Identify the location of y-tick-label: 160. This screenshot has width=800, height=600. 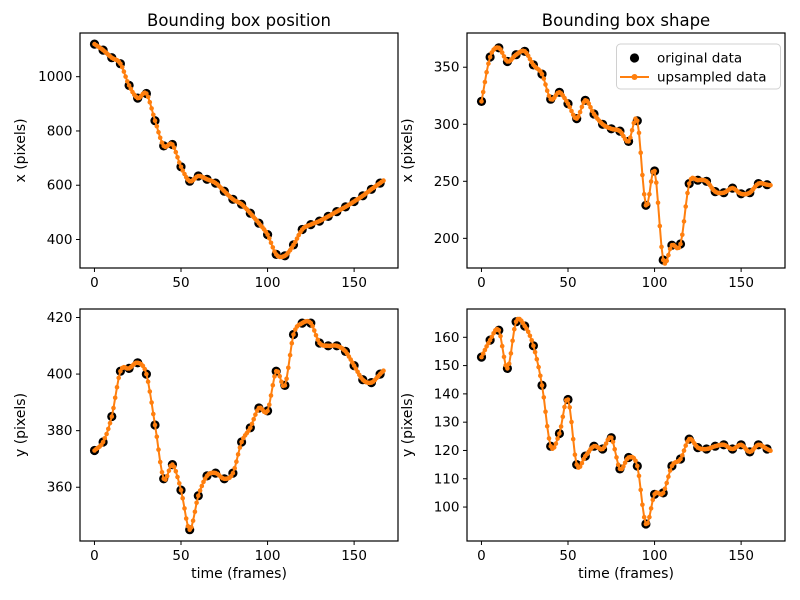
(447, 338).